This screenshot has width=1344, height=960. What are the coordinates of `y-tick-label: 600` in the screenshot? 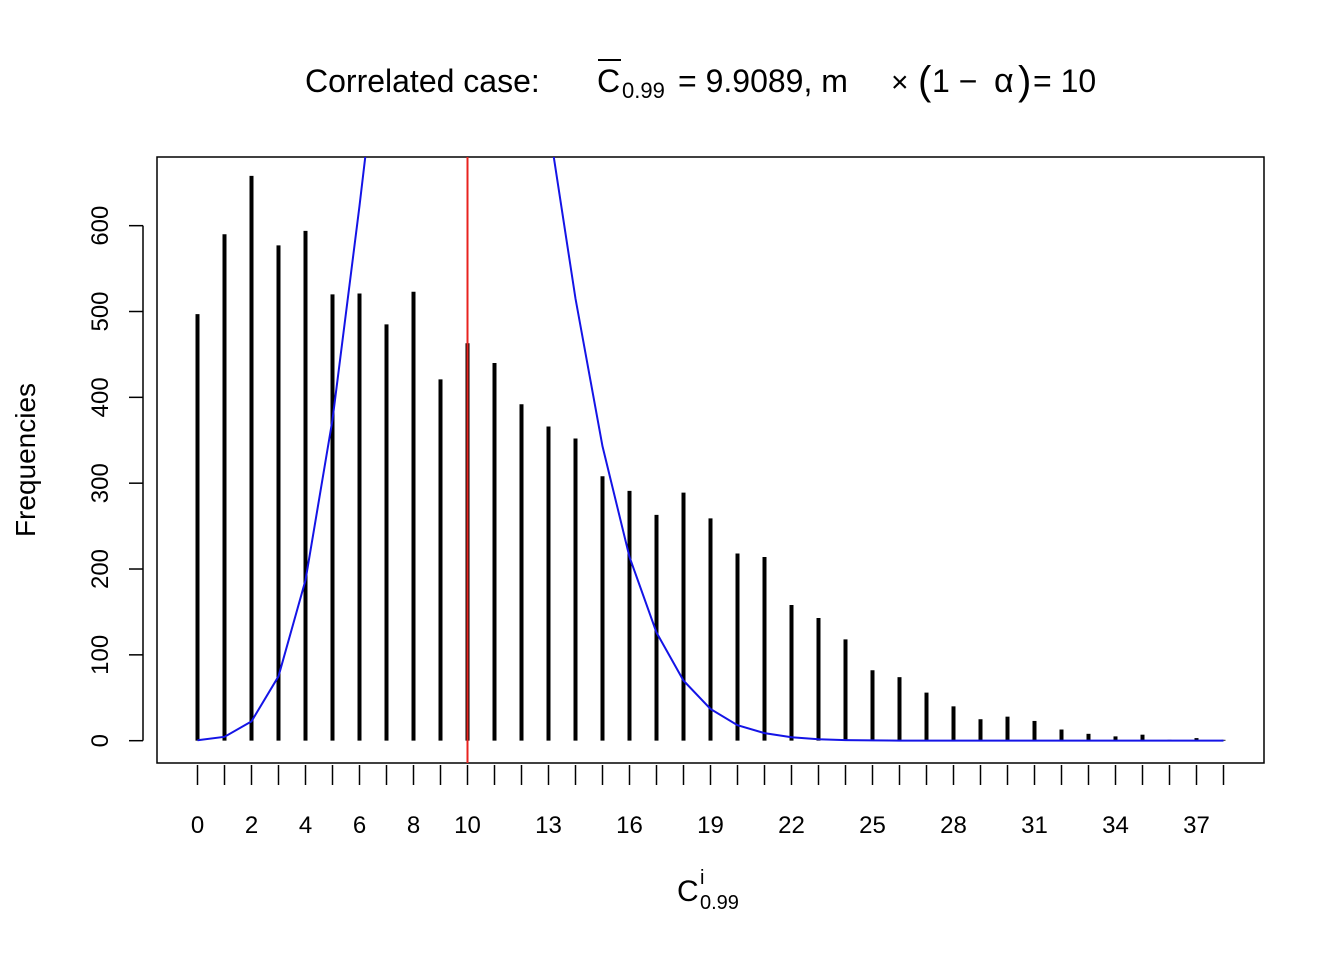 It's located at (100, 226).